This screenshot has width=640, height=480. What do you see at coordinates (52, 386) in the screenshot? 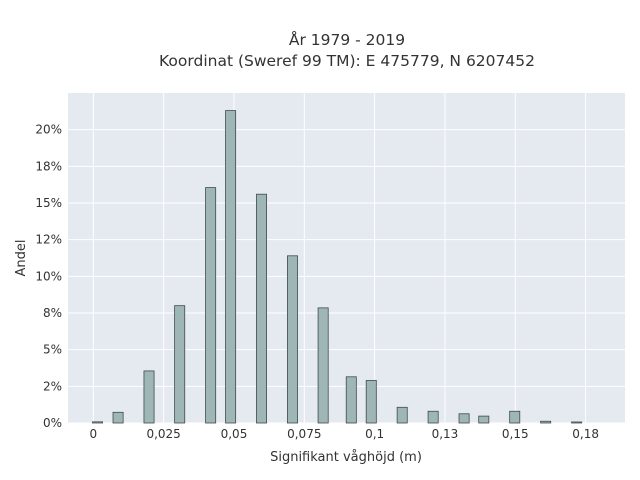
I see `y-tick-label: 2%` at bounding box center [52, 386].